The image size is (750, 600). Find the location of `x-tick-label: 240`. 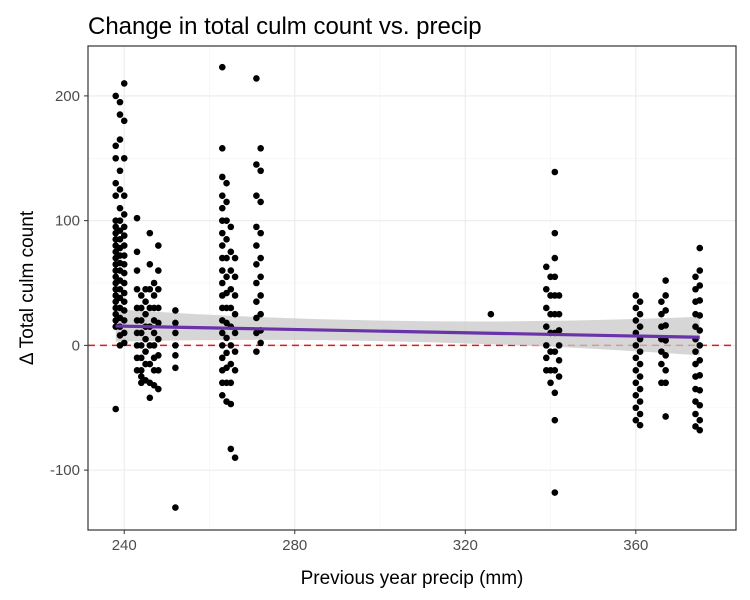

x-tick-label: 240 is located at coordinates (124, 545).